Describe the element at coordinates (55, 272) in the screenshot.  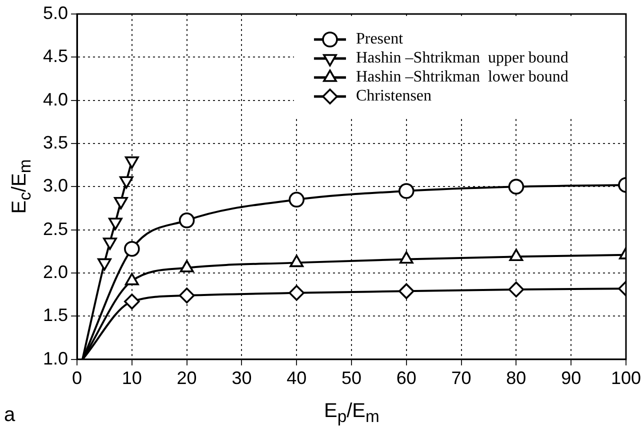
I see `y-tick-label: 2.0` at that location.